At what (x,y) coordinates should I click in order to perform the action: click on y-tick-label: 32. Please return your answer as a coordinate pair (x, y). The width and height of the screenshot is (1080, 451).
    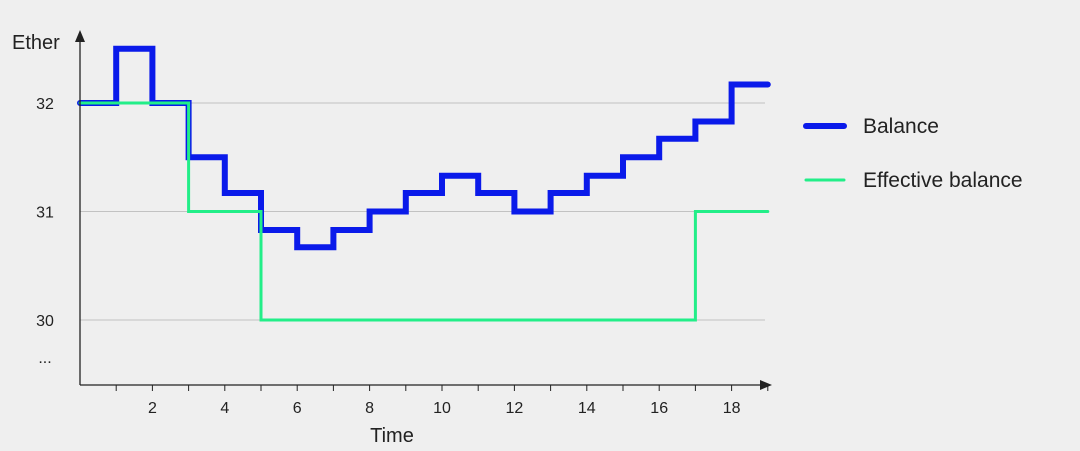
    Looking at the image, I should click on (45, 104).